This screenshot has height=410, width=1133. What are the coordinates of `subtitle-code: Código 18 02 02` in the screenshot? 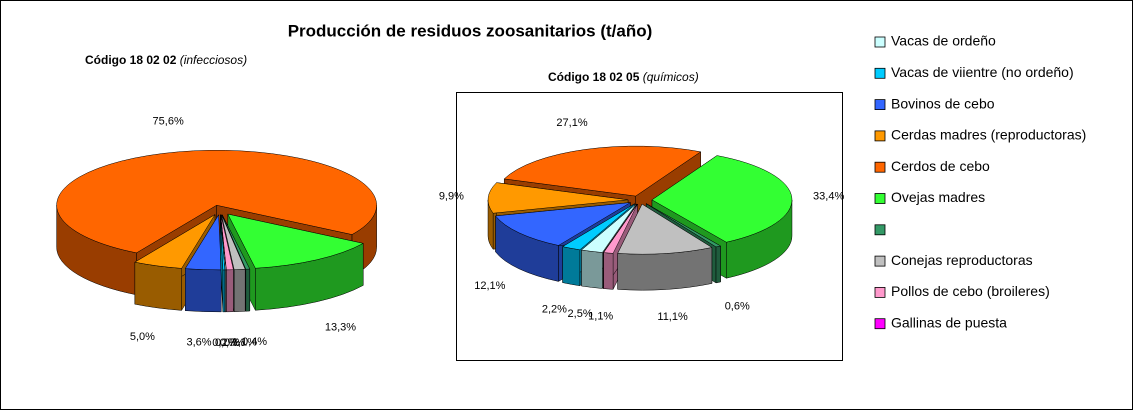 It's located at (131, 60).